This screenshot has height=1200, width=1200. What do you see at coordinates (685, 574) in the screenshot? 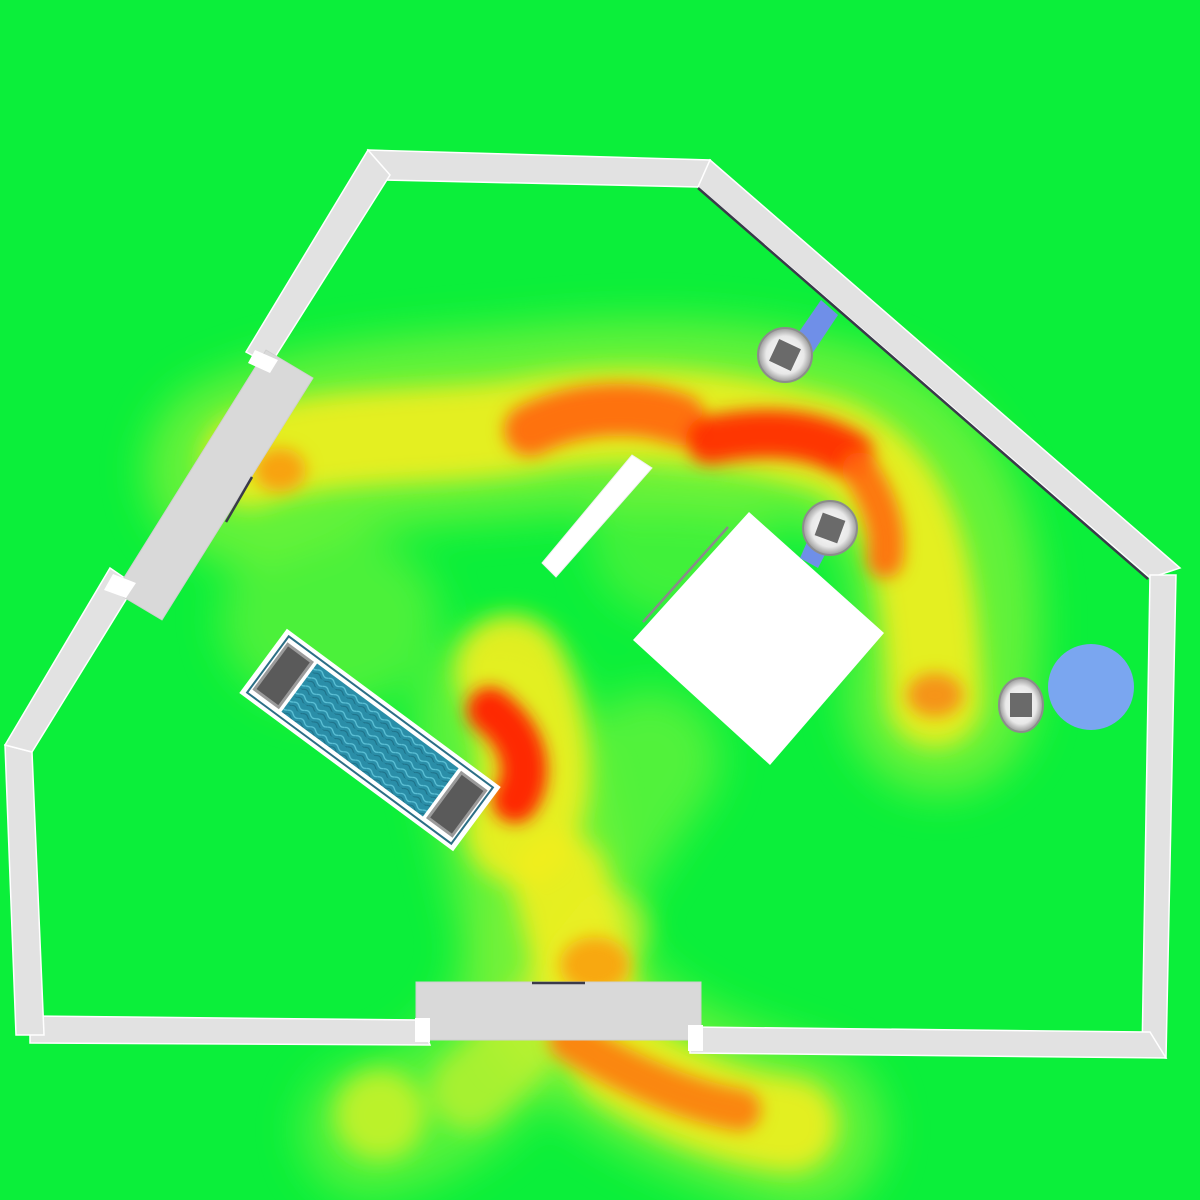
I see `exhibit-edge-shadow` at bounding box center [685, 574].